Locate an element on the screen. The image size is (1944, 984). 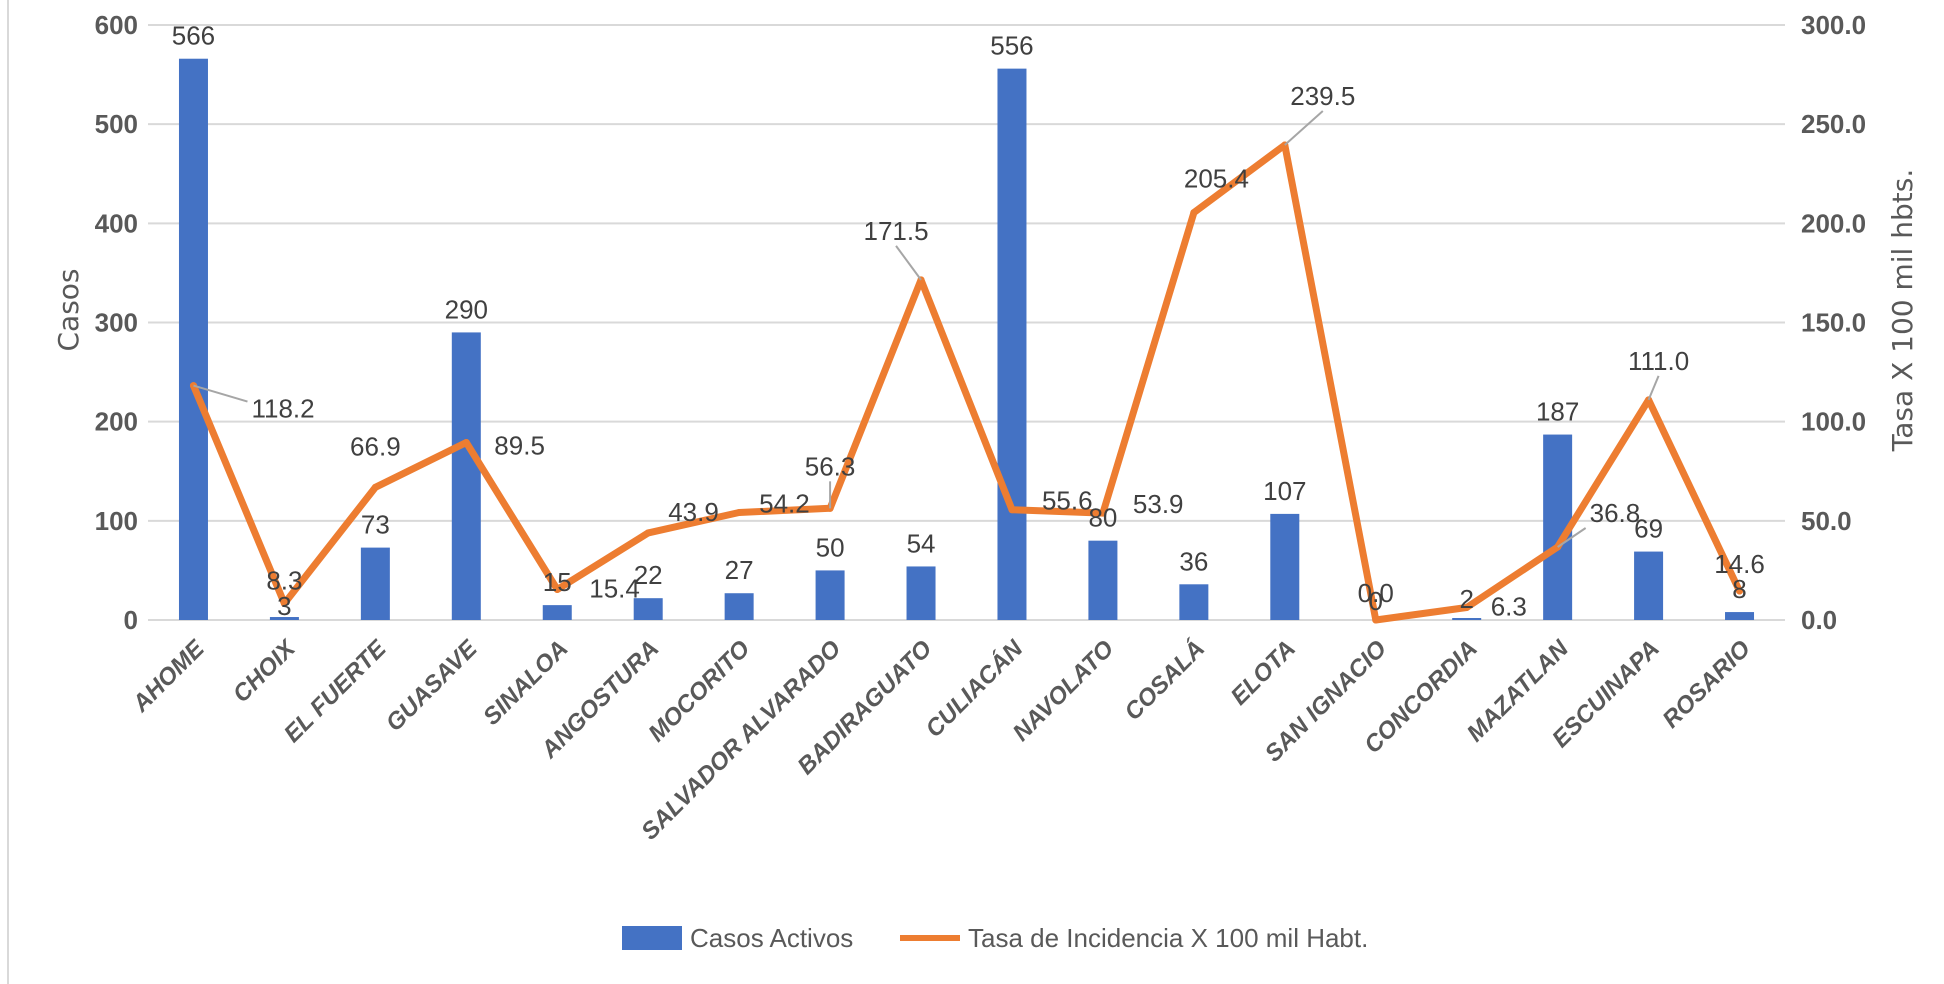
line-data-label: 36.8 is located at coordinates (1615, 513).